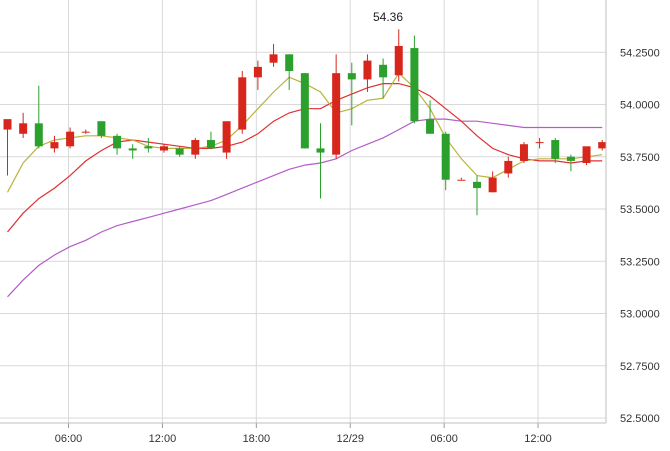  Describe the element at coordinates (640, 106) in the screenshot. I see `y-tick-label: 54.0000` at that location.